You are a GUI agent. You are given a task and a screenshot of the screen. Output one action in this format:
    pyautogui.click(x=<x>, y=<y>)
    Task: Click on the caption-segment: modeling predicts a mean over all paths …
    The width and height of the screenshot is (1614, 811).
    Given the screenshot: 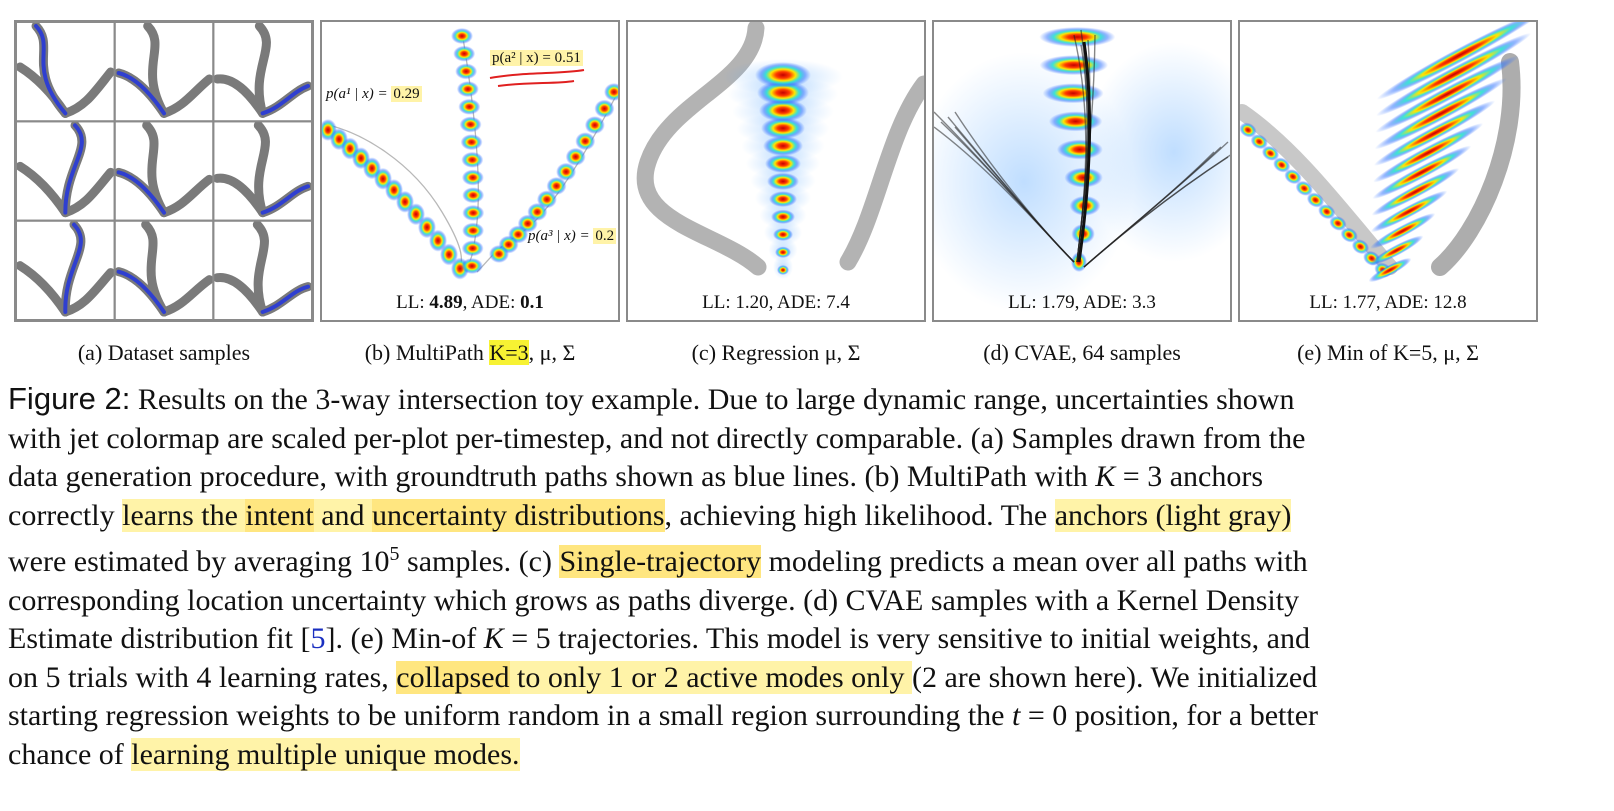 What is the action you would take?
    pyautogui.click(x=1034, y=561)
    